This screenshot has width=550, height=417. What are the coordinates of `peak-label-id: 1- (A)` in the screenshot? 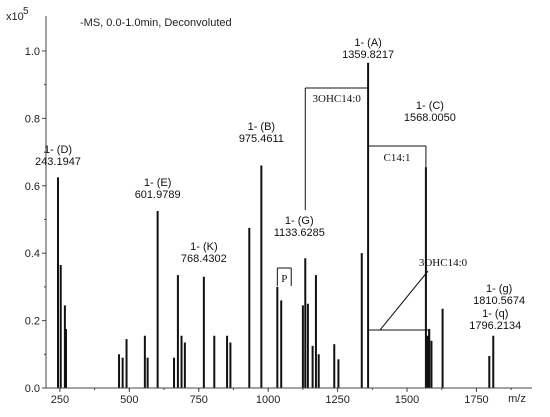 It's located at (368, 43).